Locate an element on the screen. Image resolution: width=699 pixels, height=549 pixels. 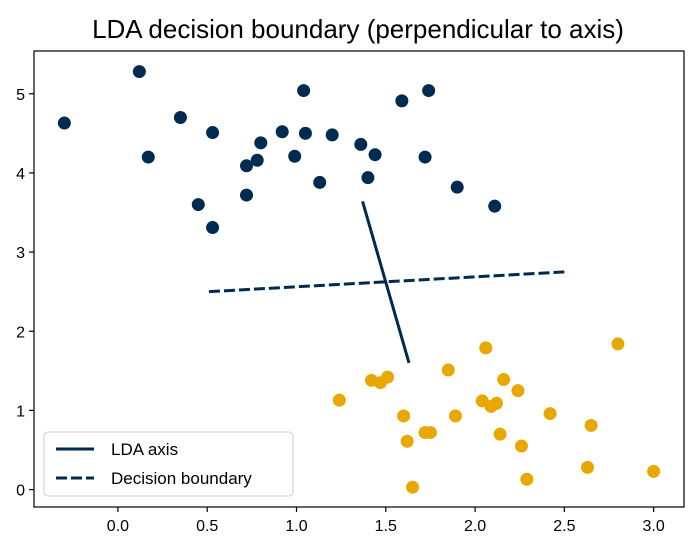
x-tick-label: 2.0 is located at coordinates (475, 526).